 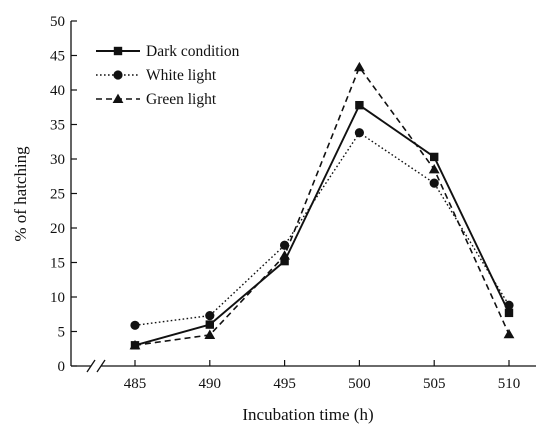 I want to click on y-tick-label: 40, so click(x=57, y=91).